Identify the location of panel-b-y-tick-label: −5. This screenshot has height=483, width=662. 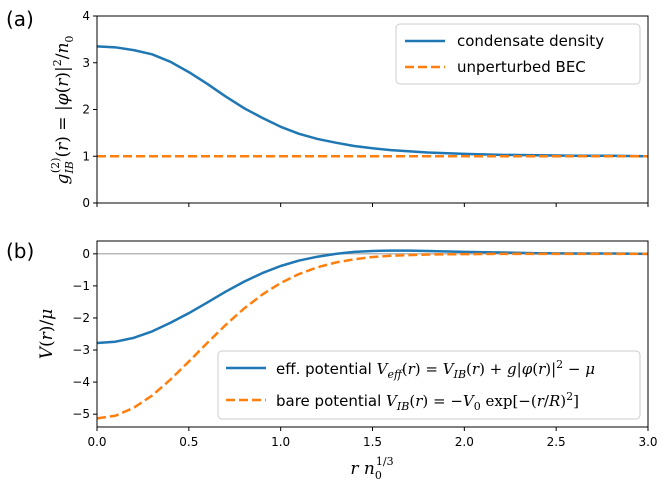
(81, 414).